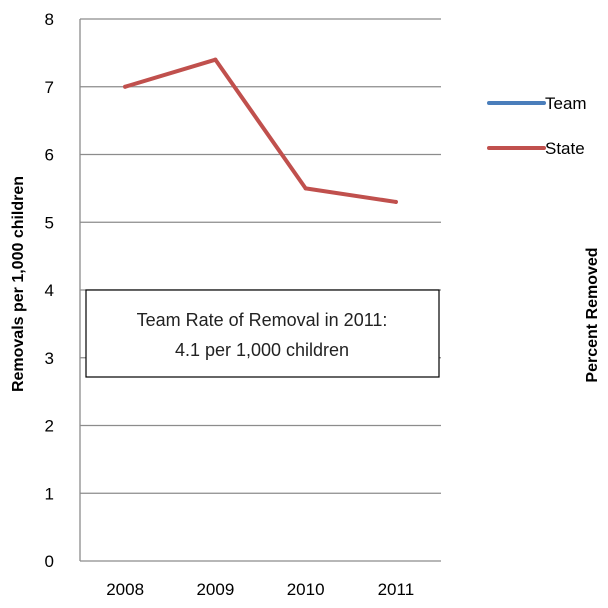 The width and height of the screenshot is (608, 608). Describe the element at coordinates (262, 350) in the screenshot. I see `annotation-line-2: 4.1 per 1,000 children` at that location.